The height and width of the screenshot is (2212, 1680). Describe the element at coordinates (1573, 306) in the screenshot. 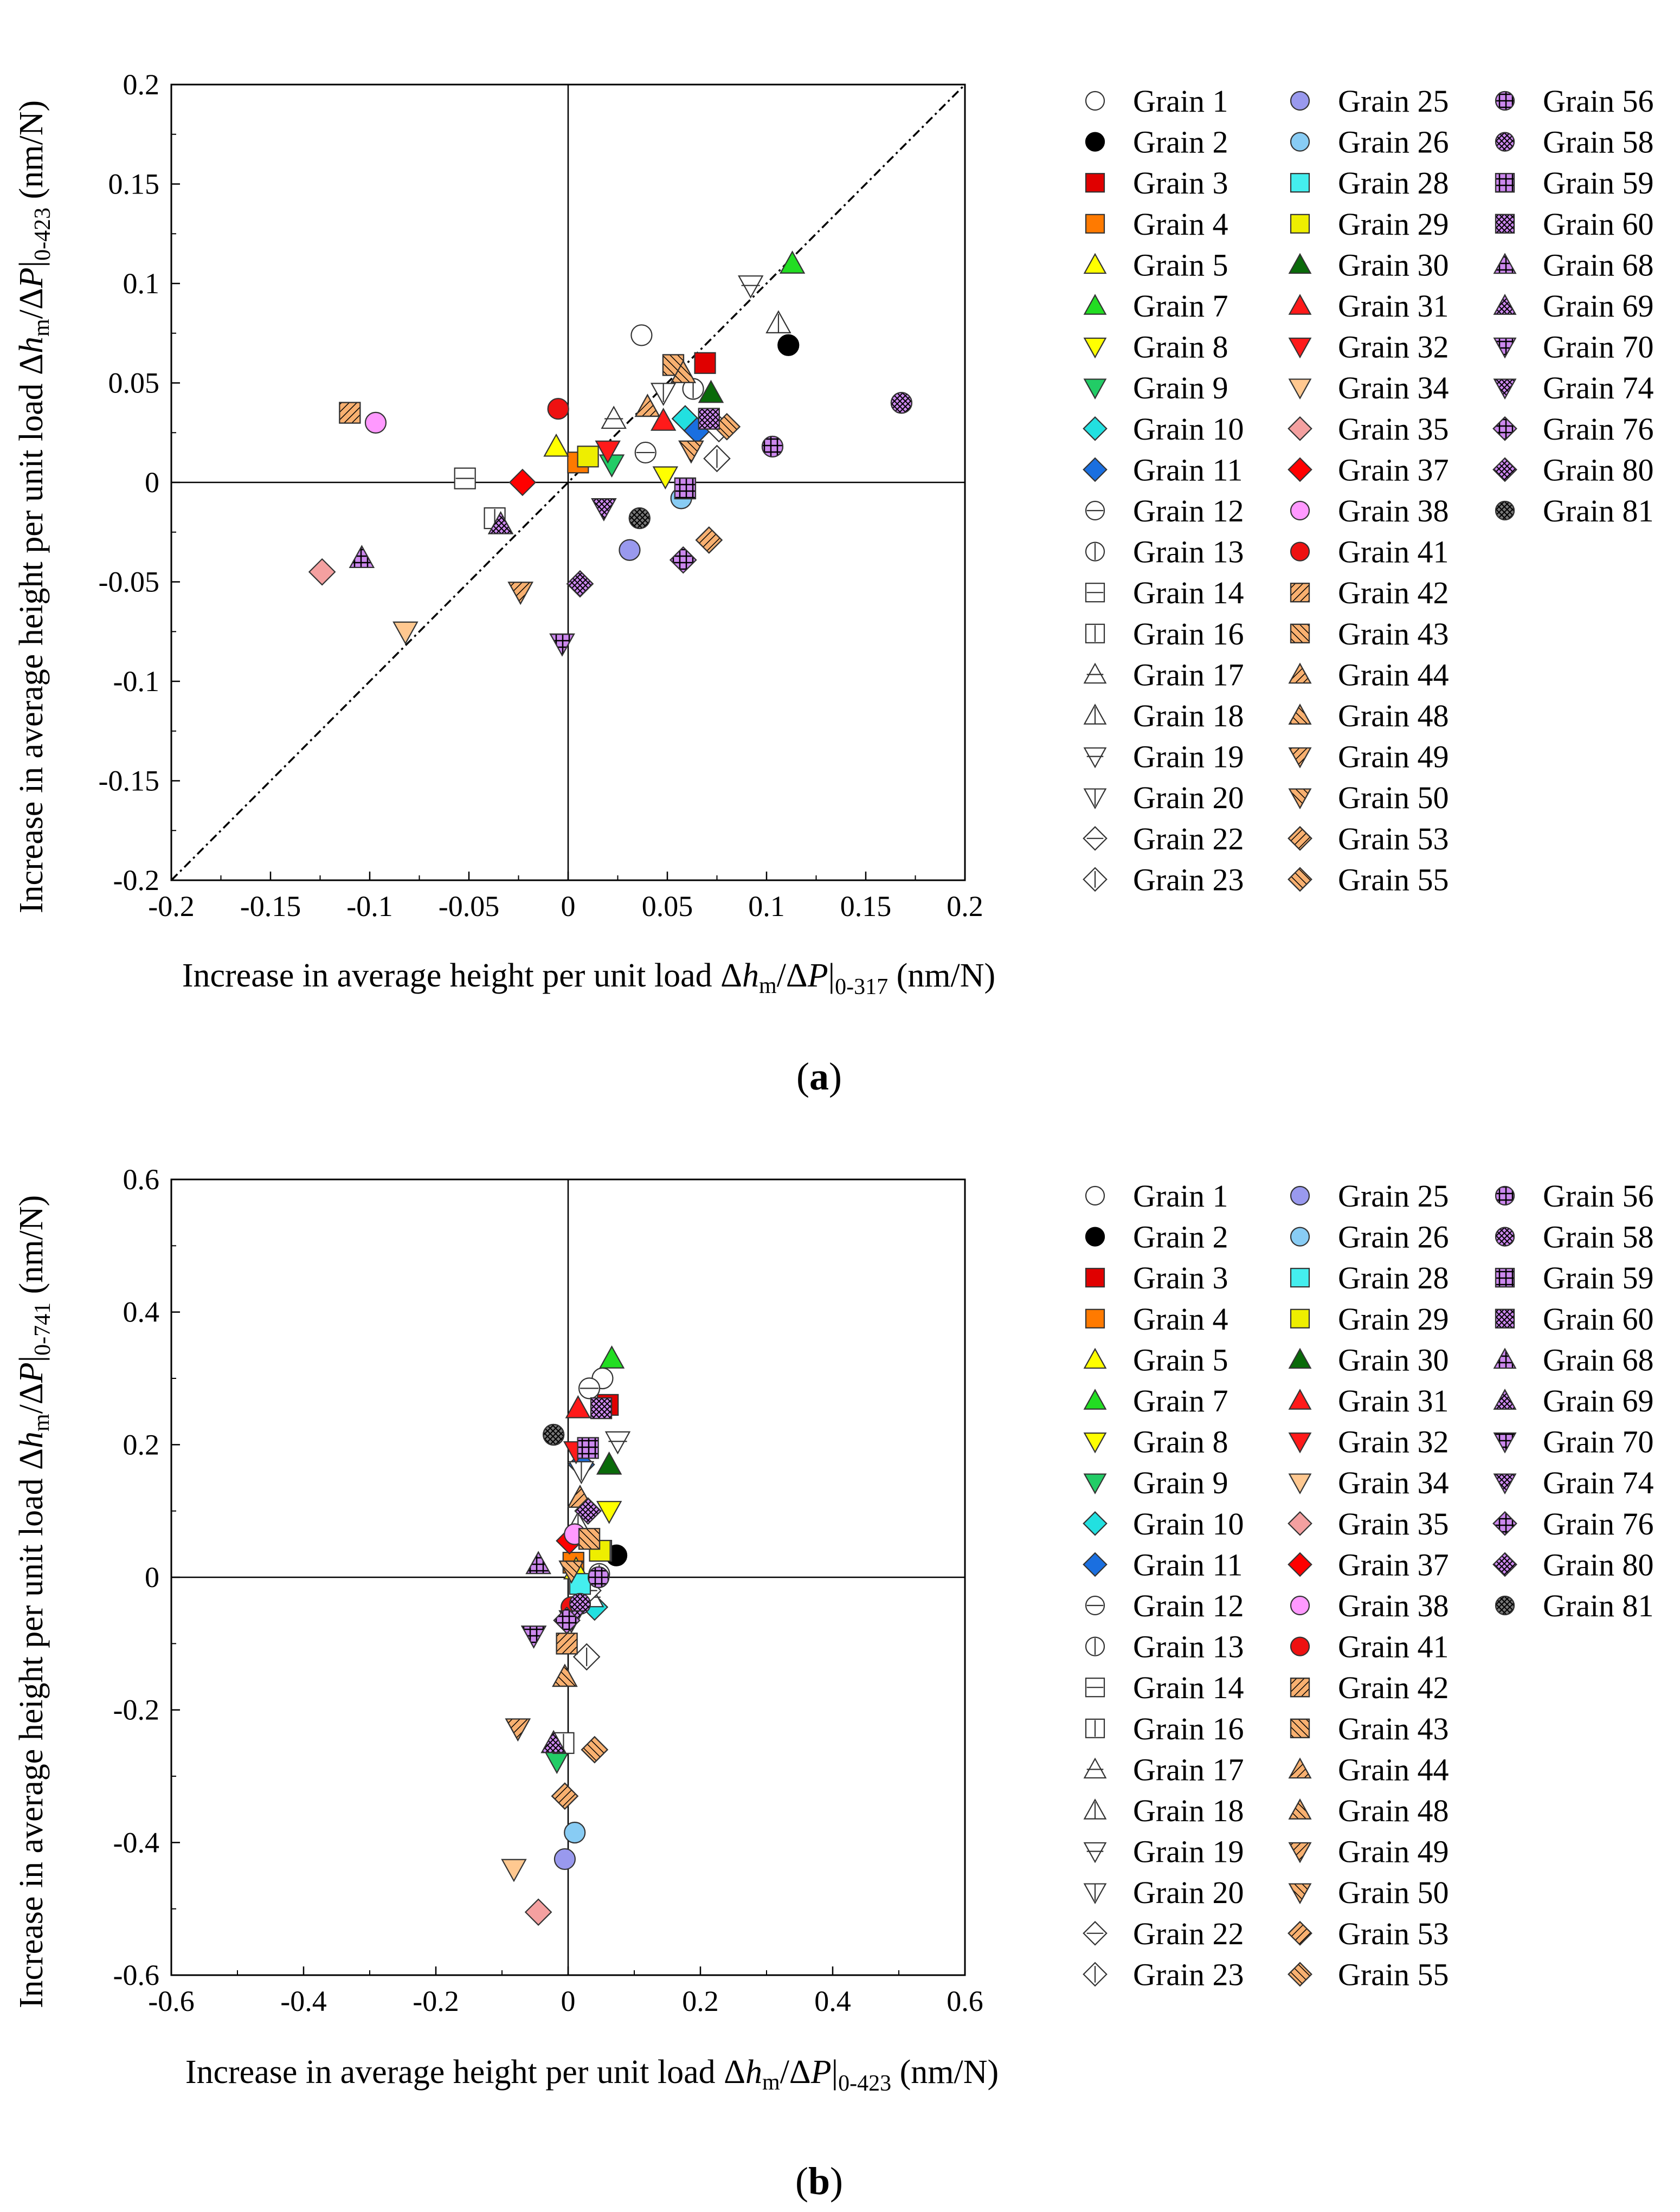

I see `legend-item-grain-69: Grain 69` at that location.